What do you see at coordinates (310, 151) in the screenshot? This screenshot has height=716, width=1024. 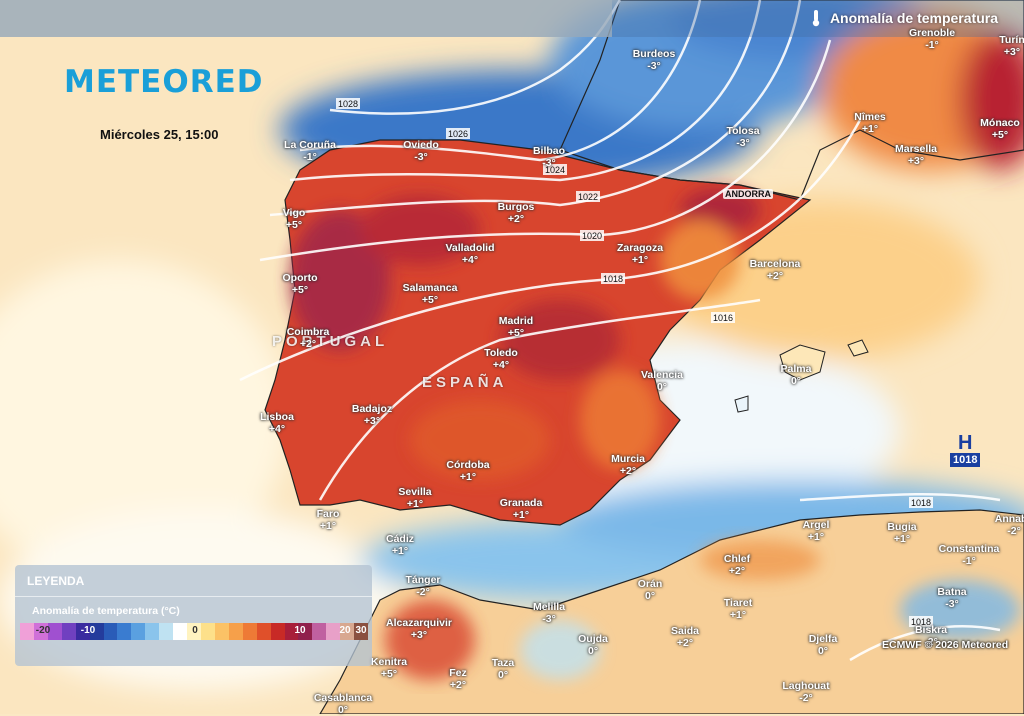 I see `city-label: La Coruña -1°` at bounding box center [310, 151].